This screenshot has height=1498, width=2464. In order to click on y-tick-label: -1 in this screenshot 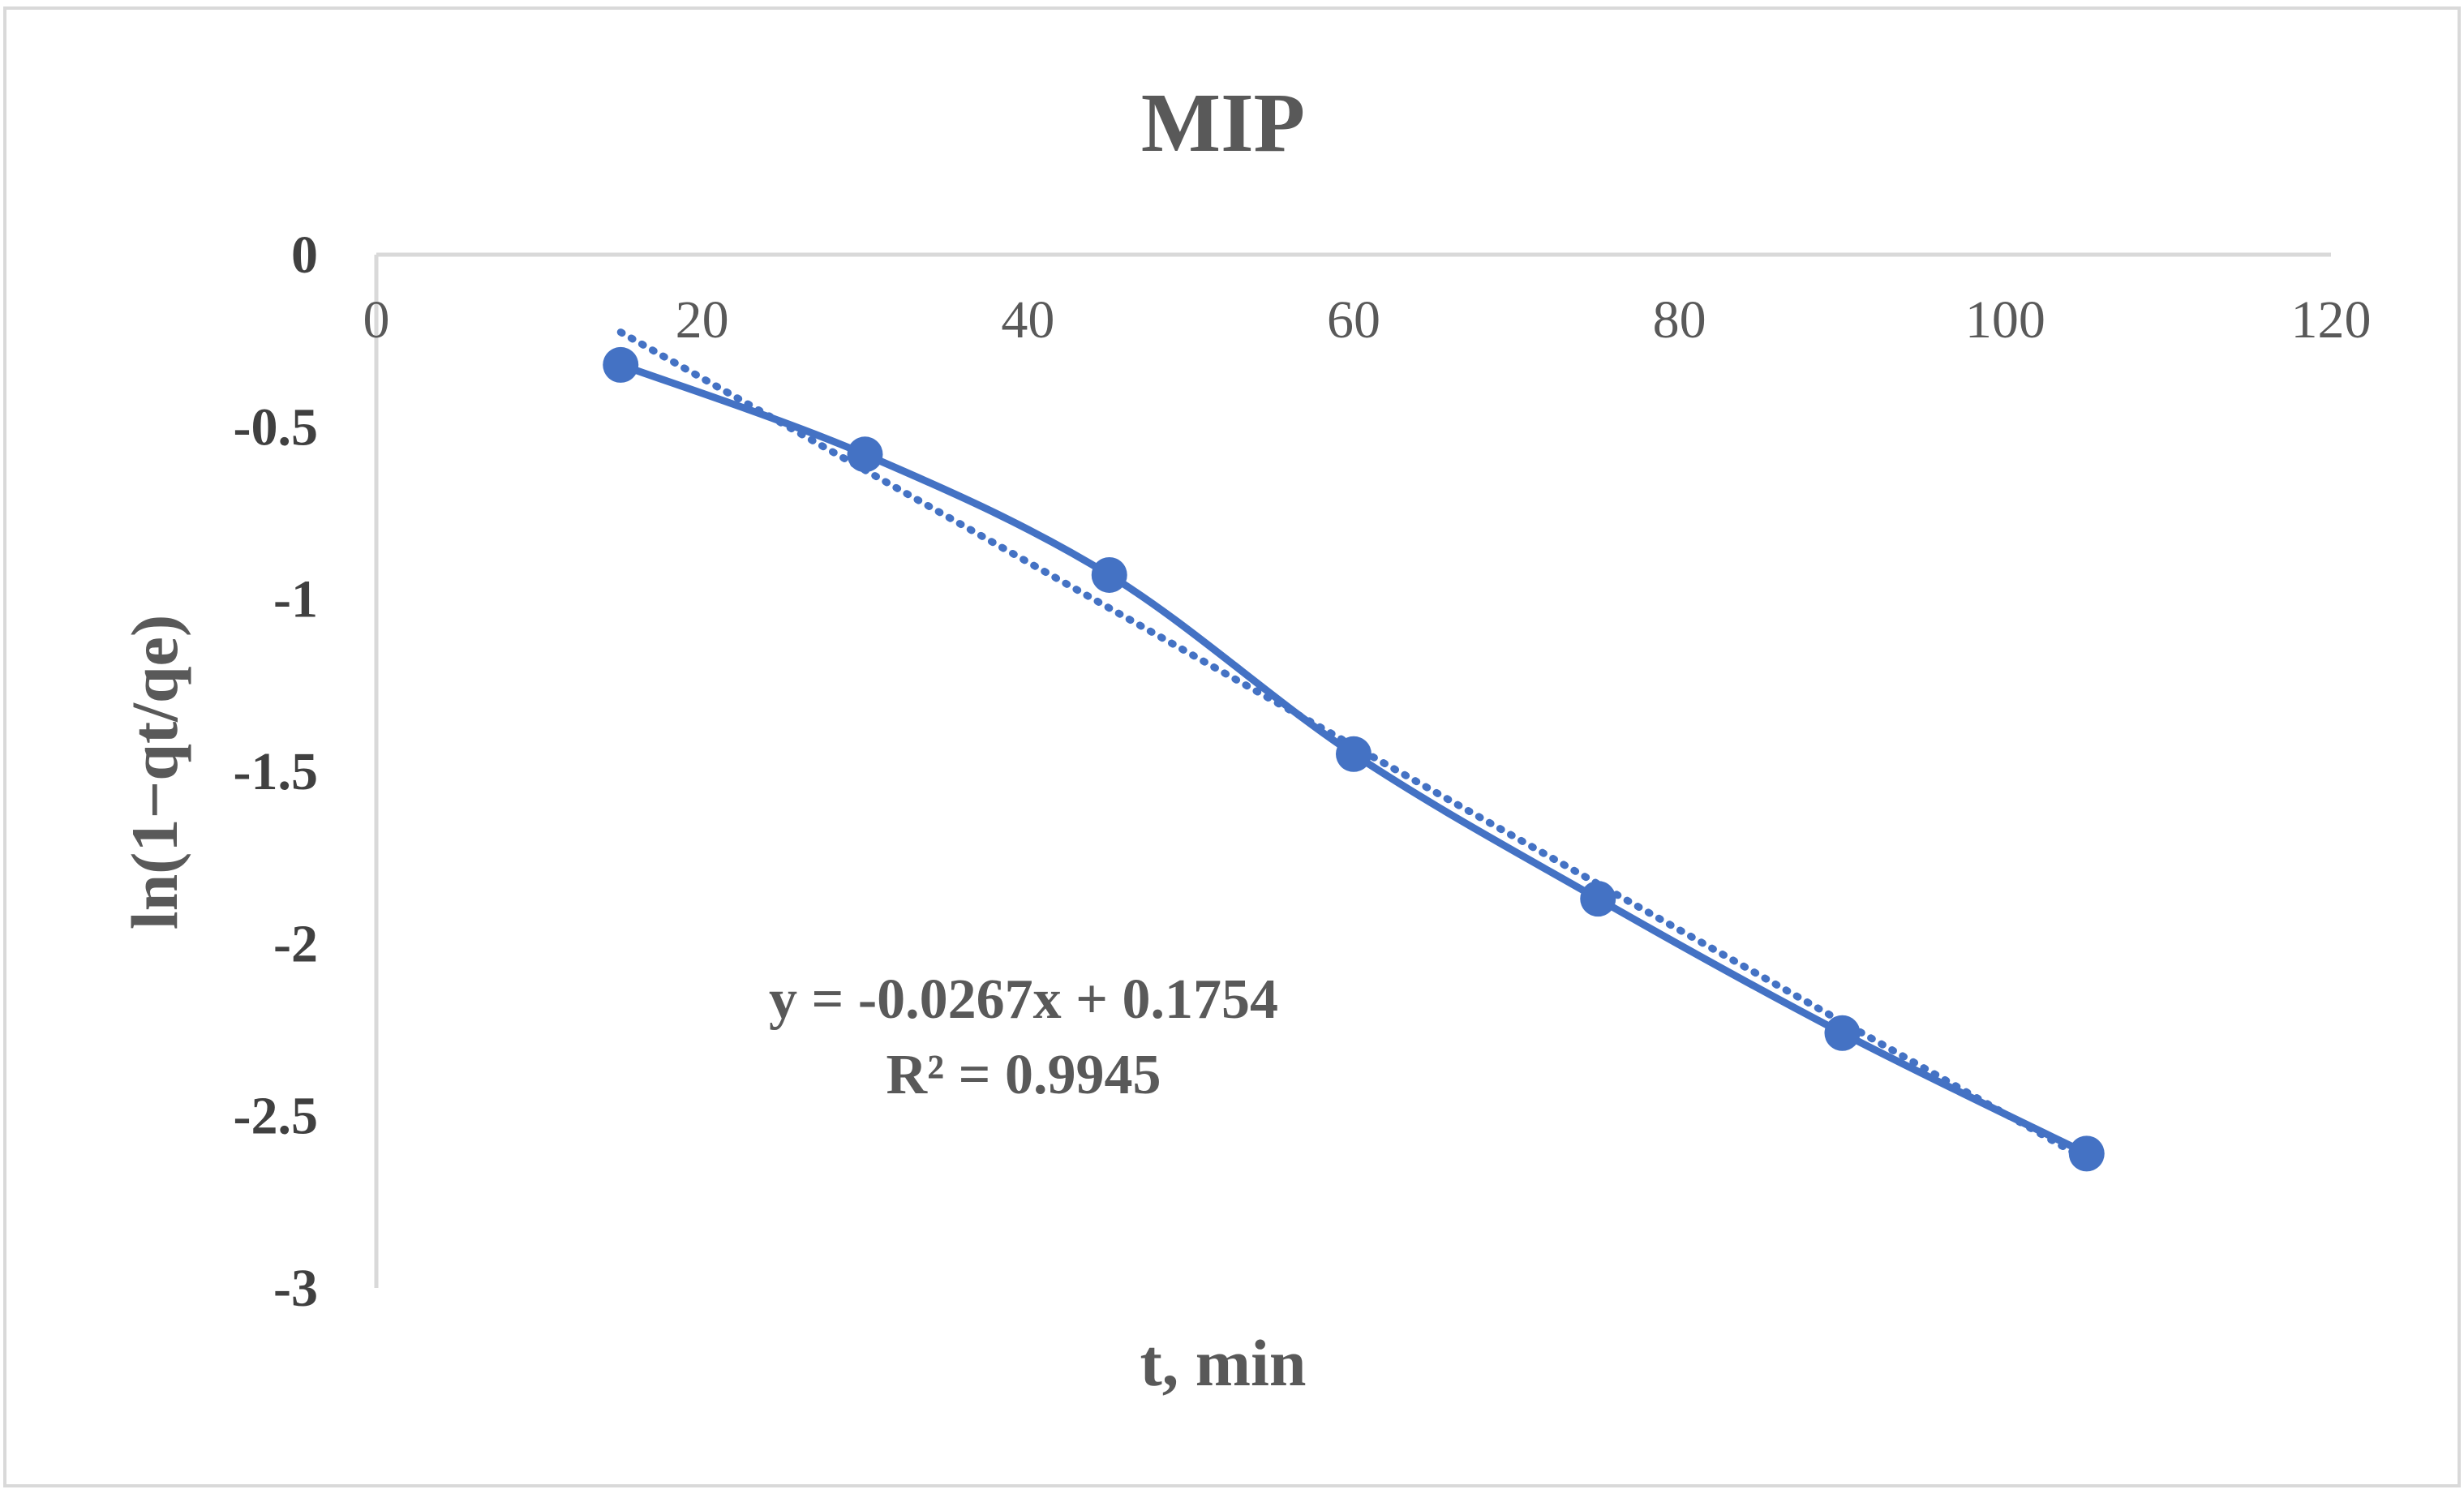, I will do `click(295, 599)`.